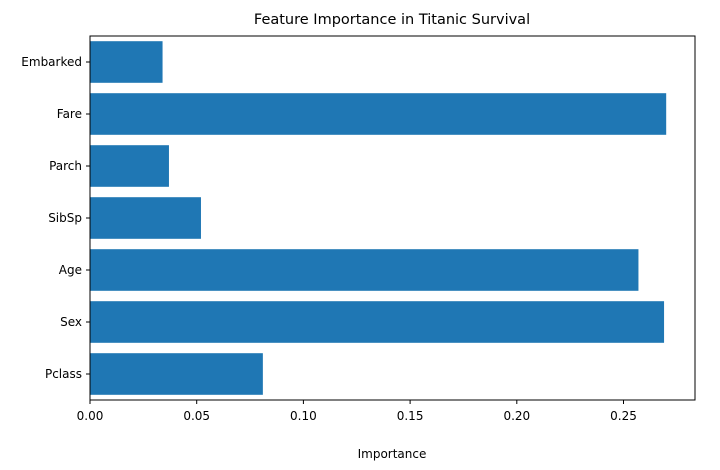 This screenshot has height=470, width=720. I want to click on x-tick-label: 0.15, so click(410, 416).